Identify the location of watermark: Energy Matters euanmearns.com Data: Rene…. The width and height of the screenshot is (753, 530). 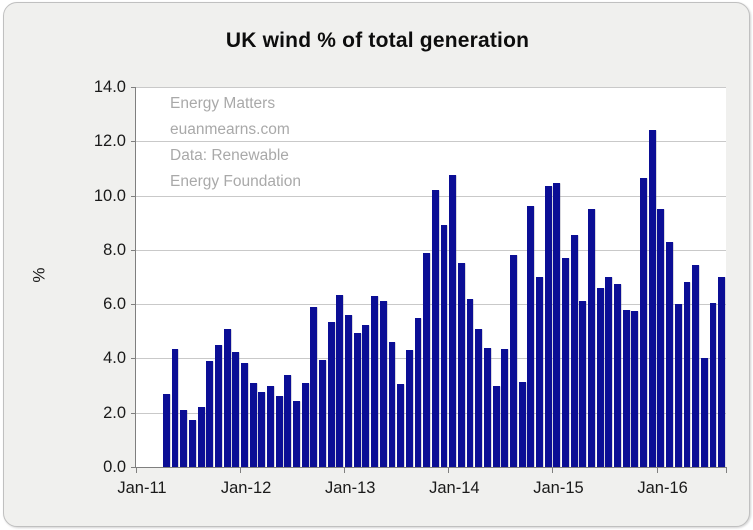
(235, 143).